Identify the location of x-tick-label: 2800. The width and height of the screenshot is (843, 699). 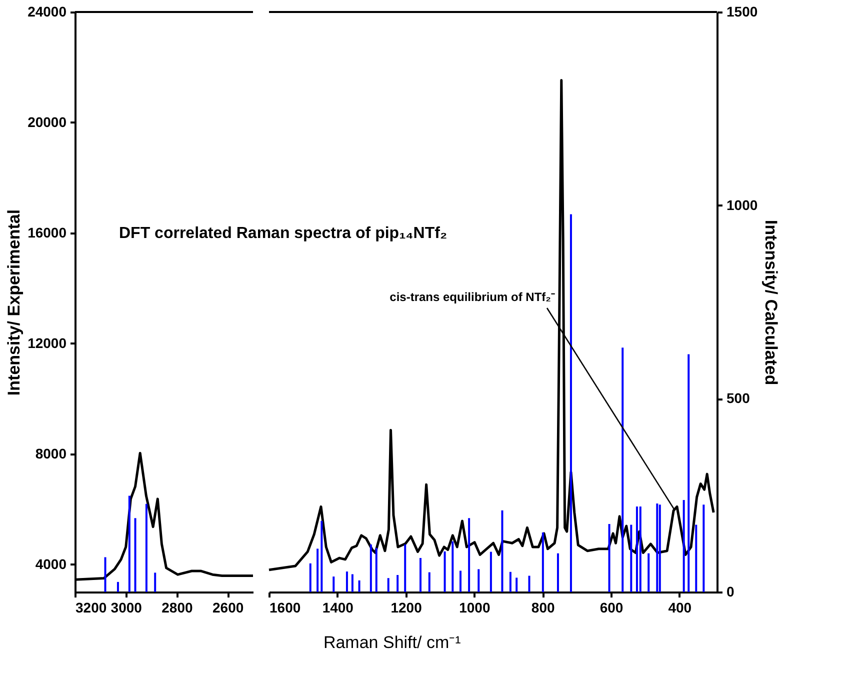
(177, 608).